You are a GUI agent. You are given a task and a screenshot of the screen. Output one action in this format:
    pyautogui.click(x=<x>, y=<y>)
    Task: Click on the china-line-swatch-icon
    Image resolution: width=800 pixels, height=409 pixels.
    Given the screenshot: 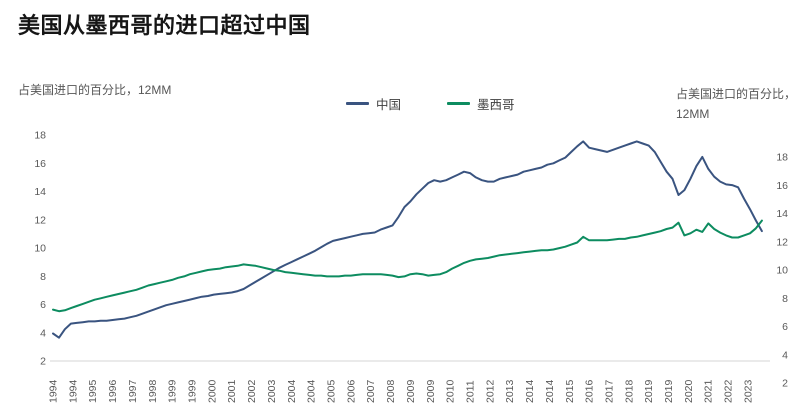 What is the action you would take?
    pyautogui.click(x=357, y=103)
    